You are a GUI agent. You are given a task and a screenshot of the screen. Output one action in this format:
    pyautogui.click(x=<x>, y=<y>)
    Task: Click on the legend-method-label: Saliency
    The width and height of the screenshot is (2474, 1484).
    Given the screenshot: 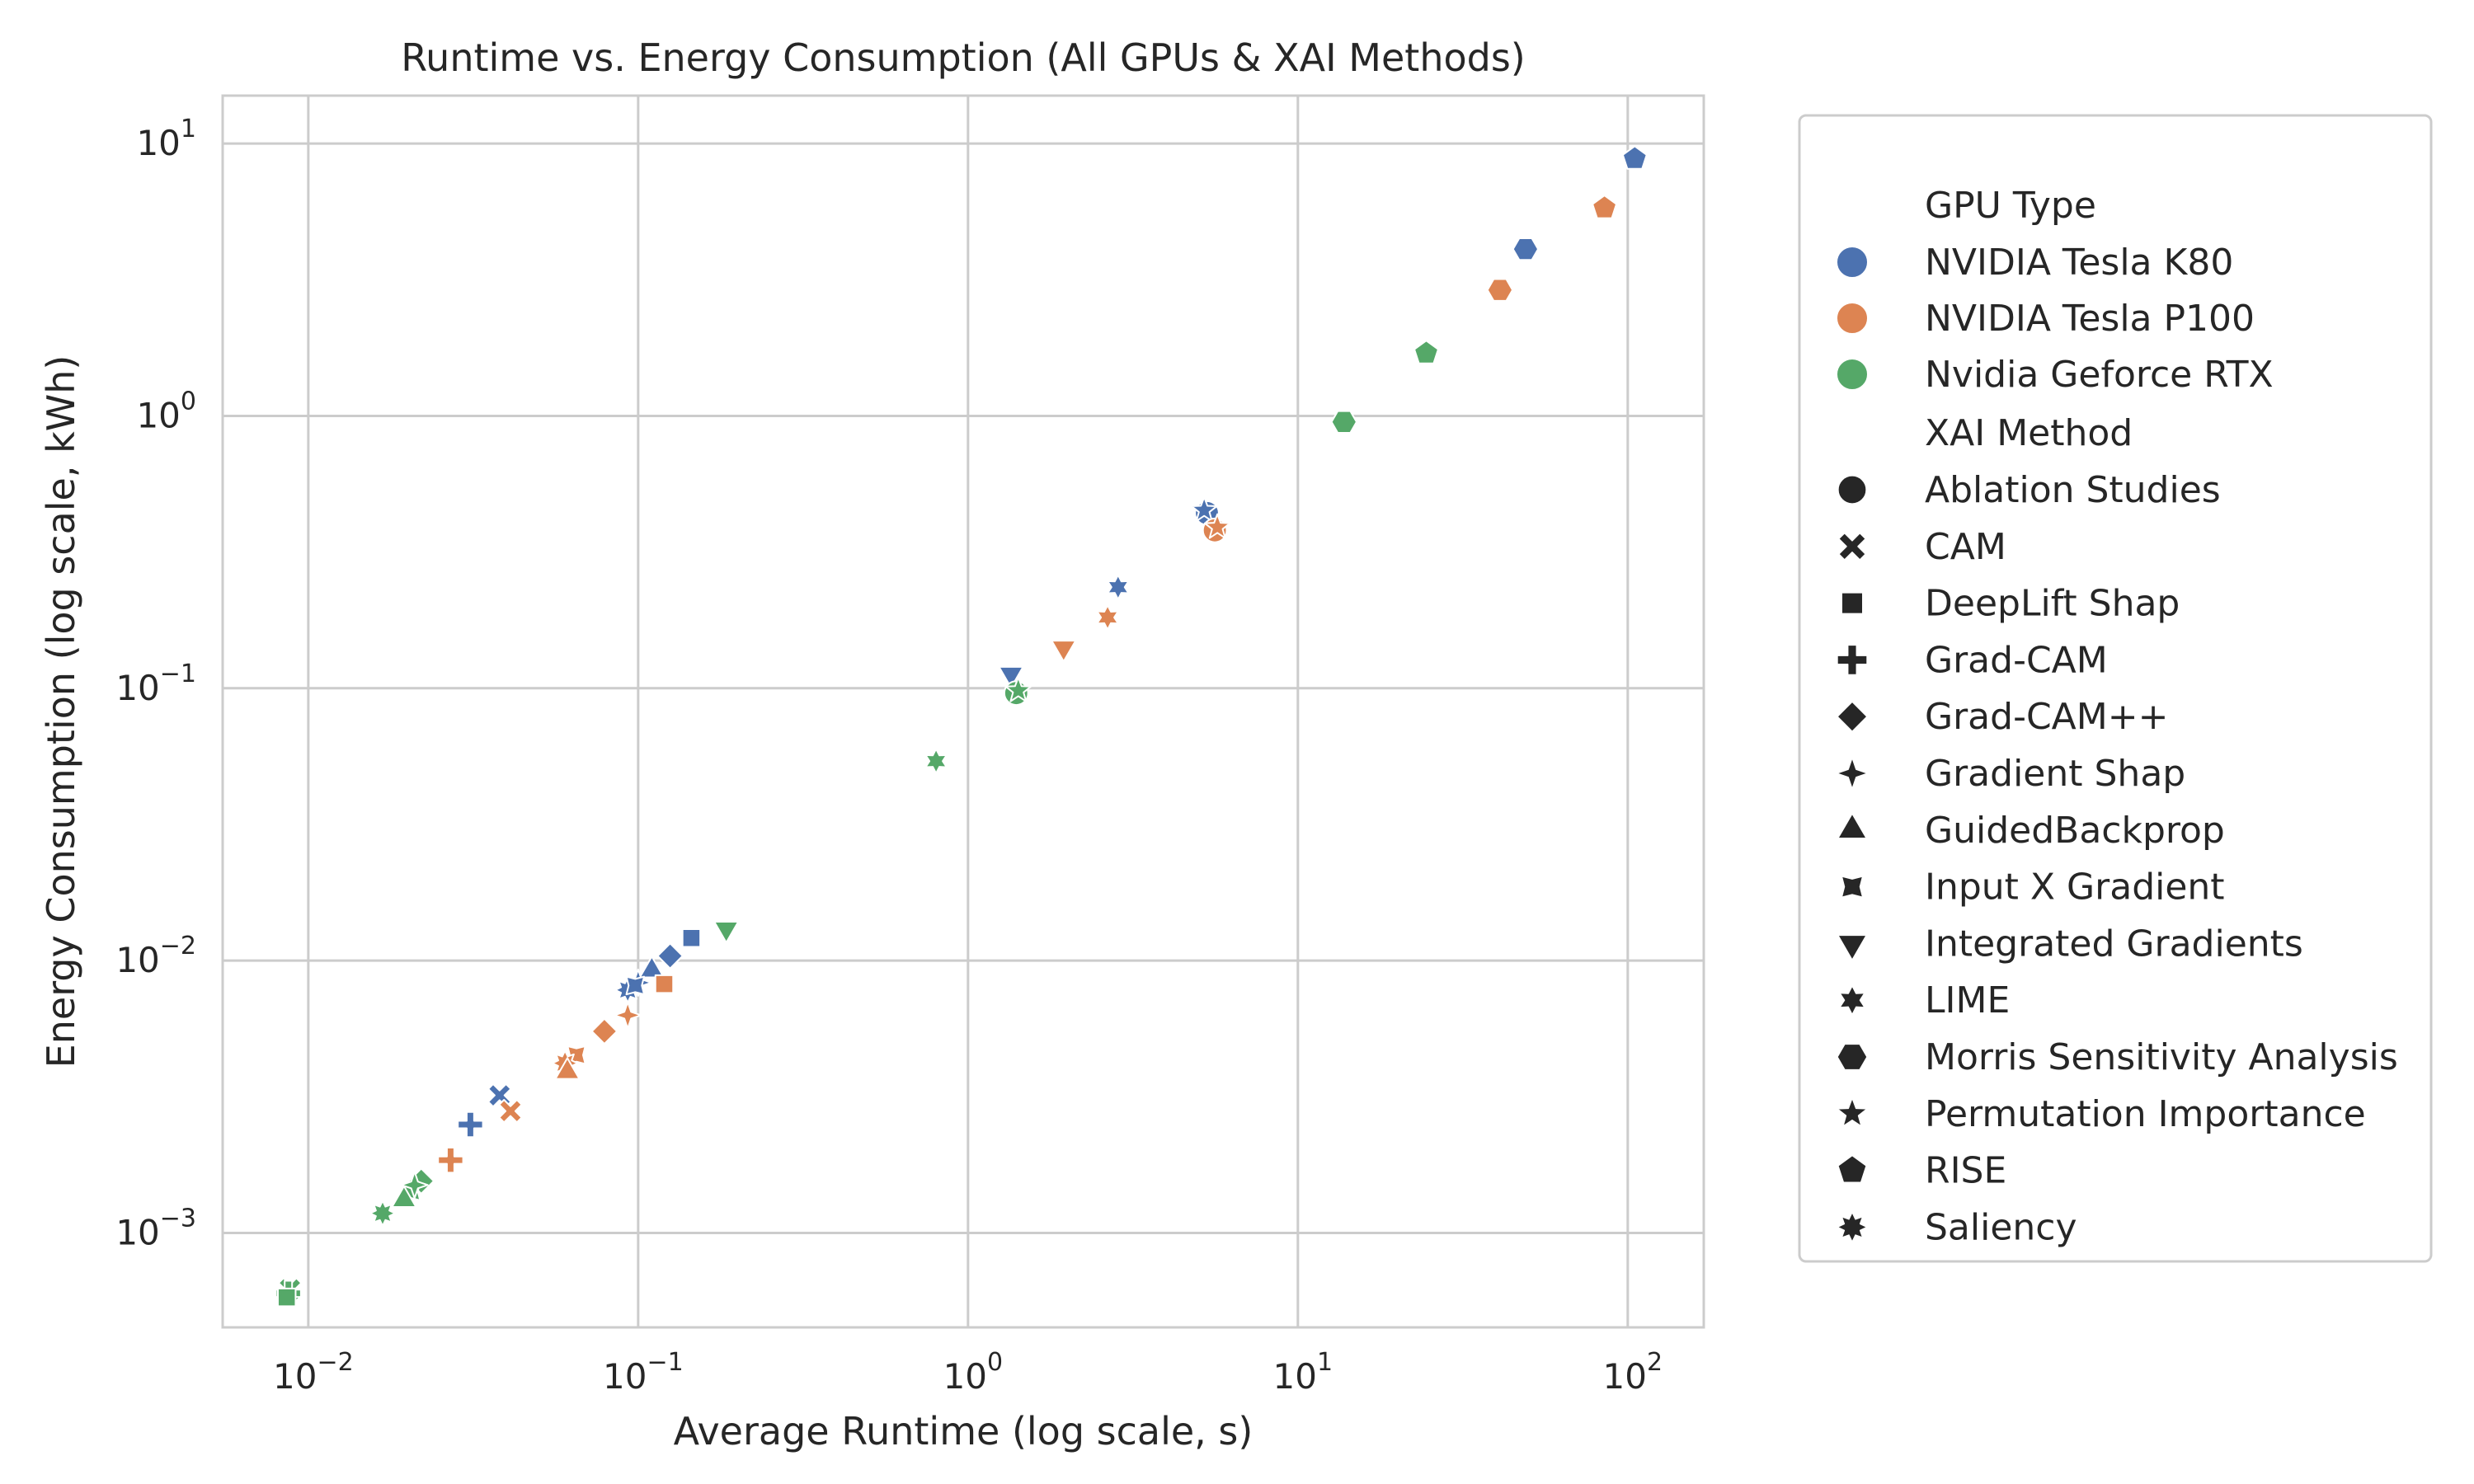 What is the action you would take?
    pyautogui.click(x=2001, y=1227)
    